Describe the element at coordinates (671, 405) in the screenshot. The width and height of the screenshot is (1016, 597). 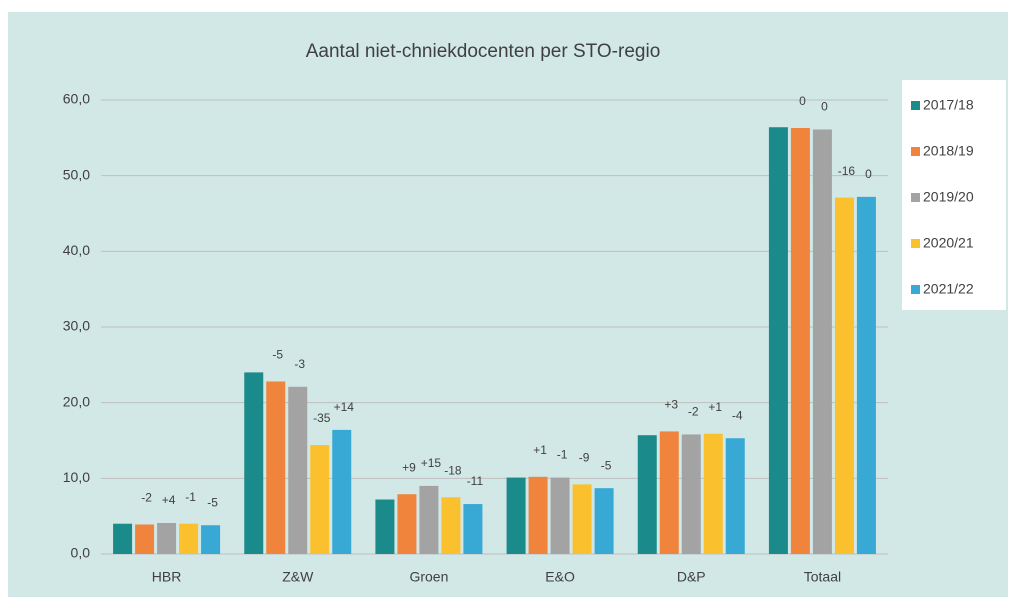
I see `data-label: +3` at that location.